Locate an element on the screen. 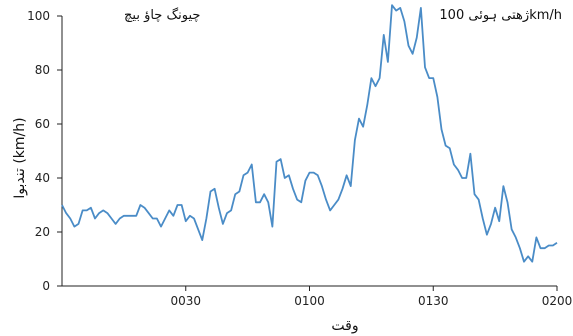  y-axis-title: تندبوا (km/h) is located at coordinates (20, 157).